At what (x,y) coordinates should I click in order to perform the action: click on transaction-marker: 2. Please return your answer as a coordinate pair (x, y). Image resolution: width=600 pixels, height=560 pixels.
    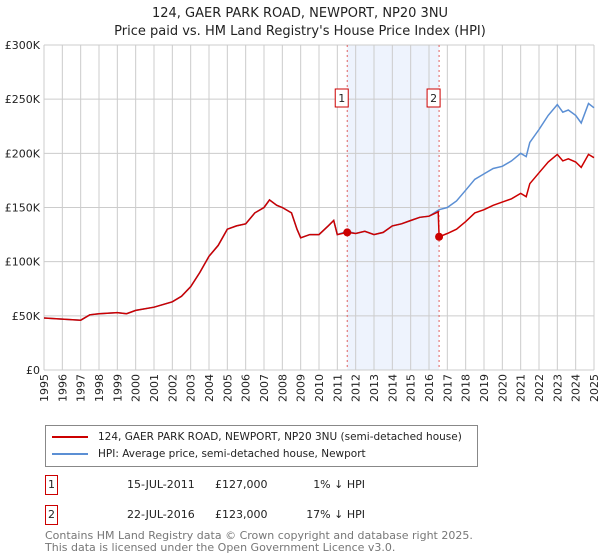
    Looking at the image, I should click on (51, 515).